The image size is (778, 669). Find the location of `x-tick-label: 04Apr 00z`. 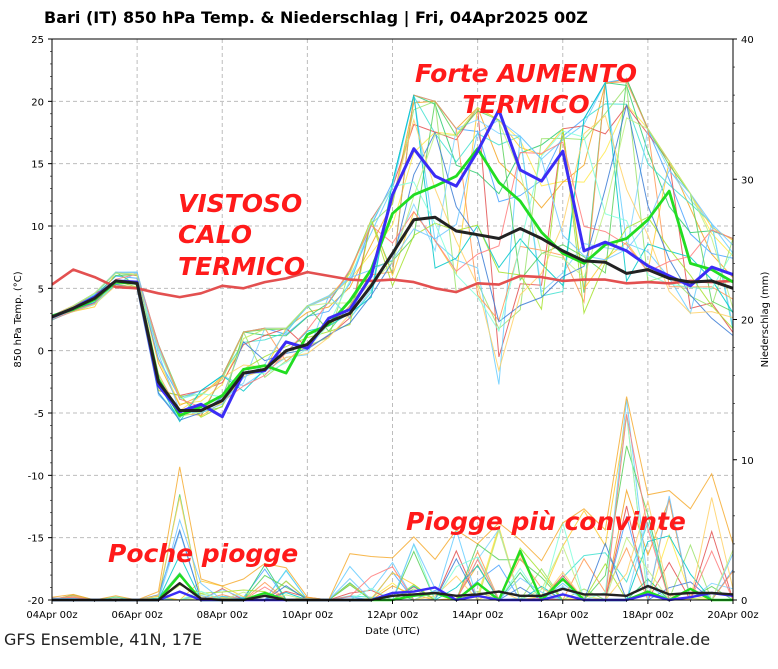

x-tick-label: 04Apr 00z is located at coordinates (51, 615).